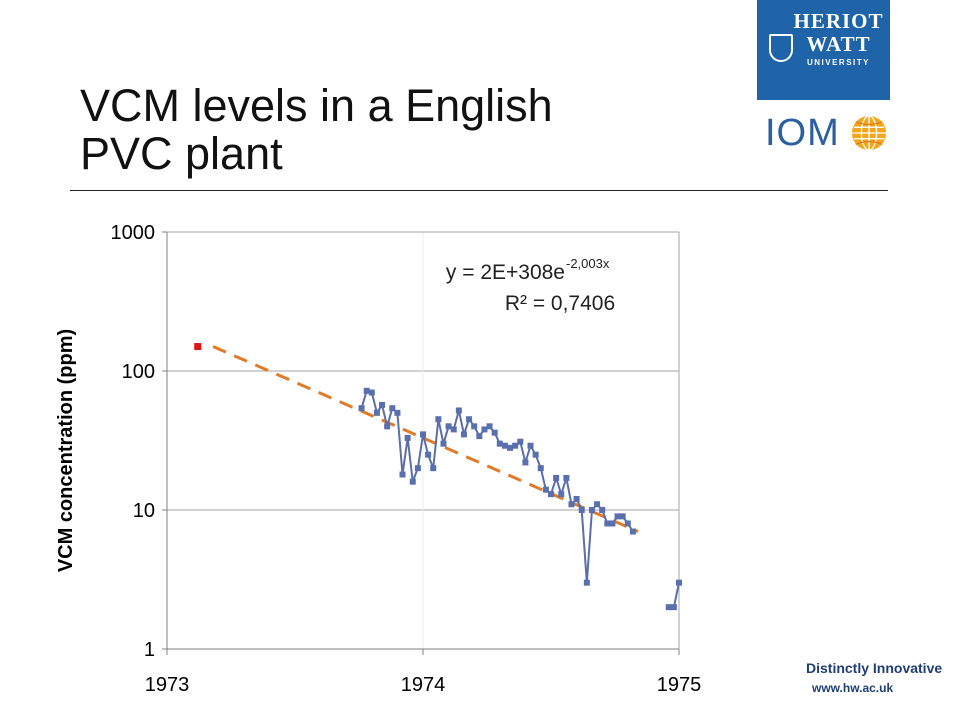  I want to click on brand-footer: Distinctly Innovative www.hw.ac.uk, so click(874, 677).